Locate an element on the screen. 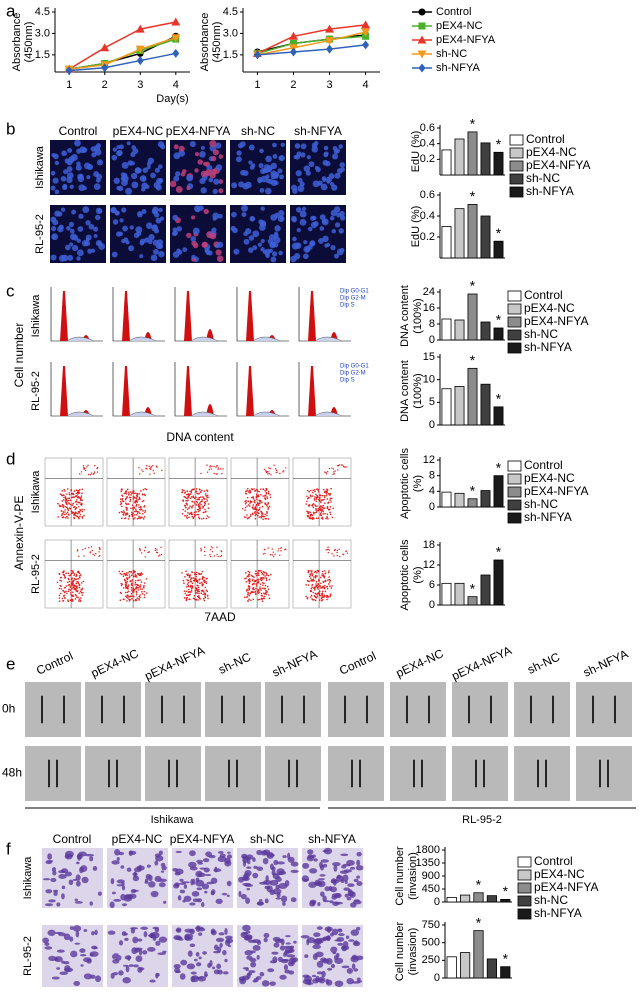 The height and width of the screenshot is (1000, 641). legend-label: sh-NC is located at coordinates (541, 334).